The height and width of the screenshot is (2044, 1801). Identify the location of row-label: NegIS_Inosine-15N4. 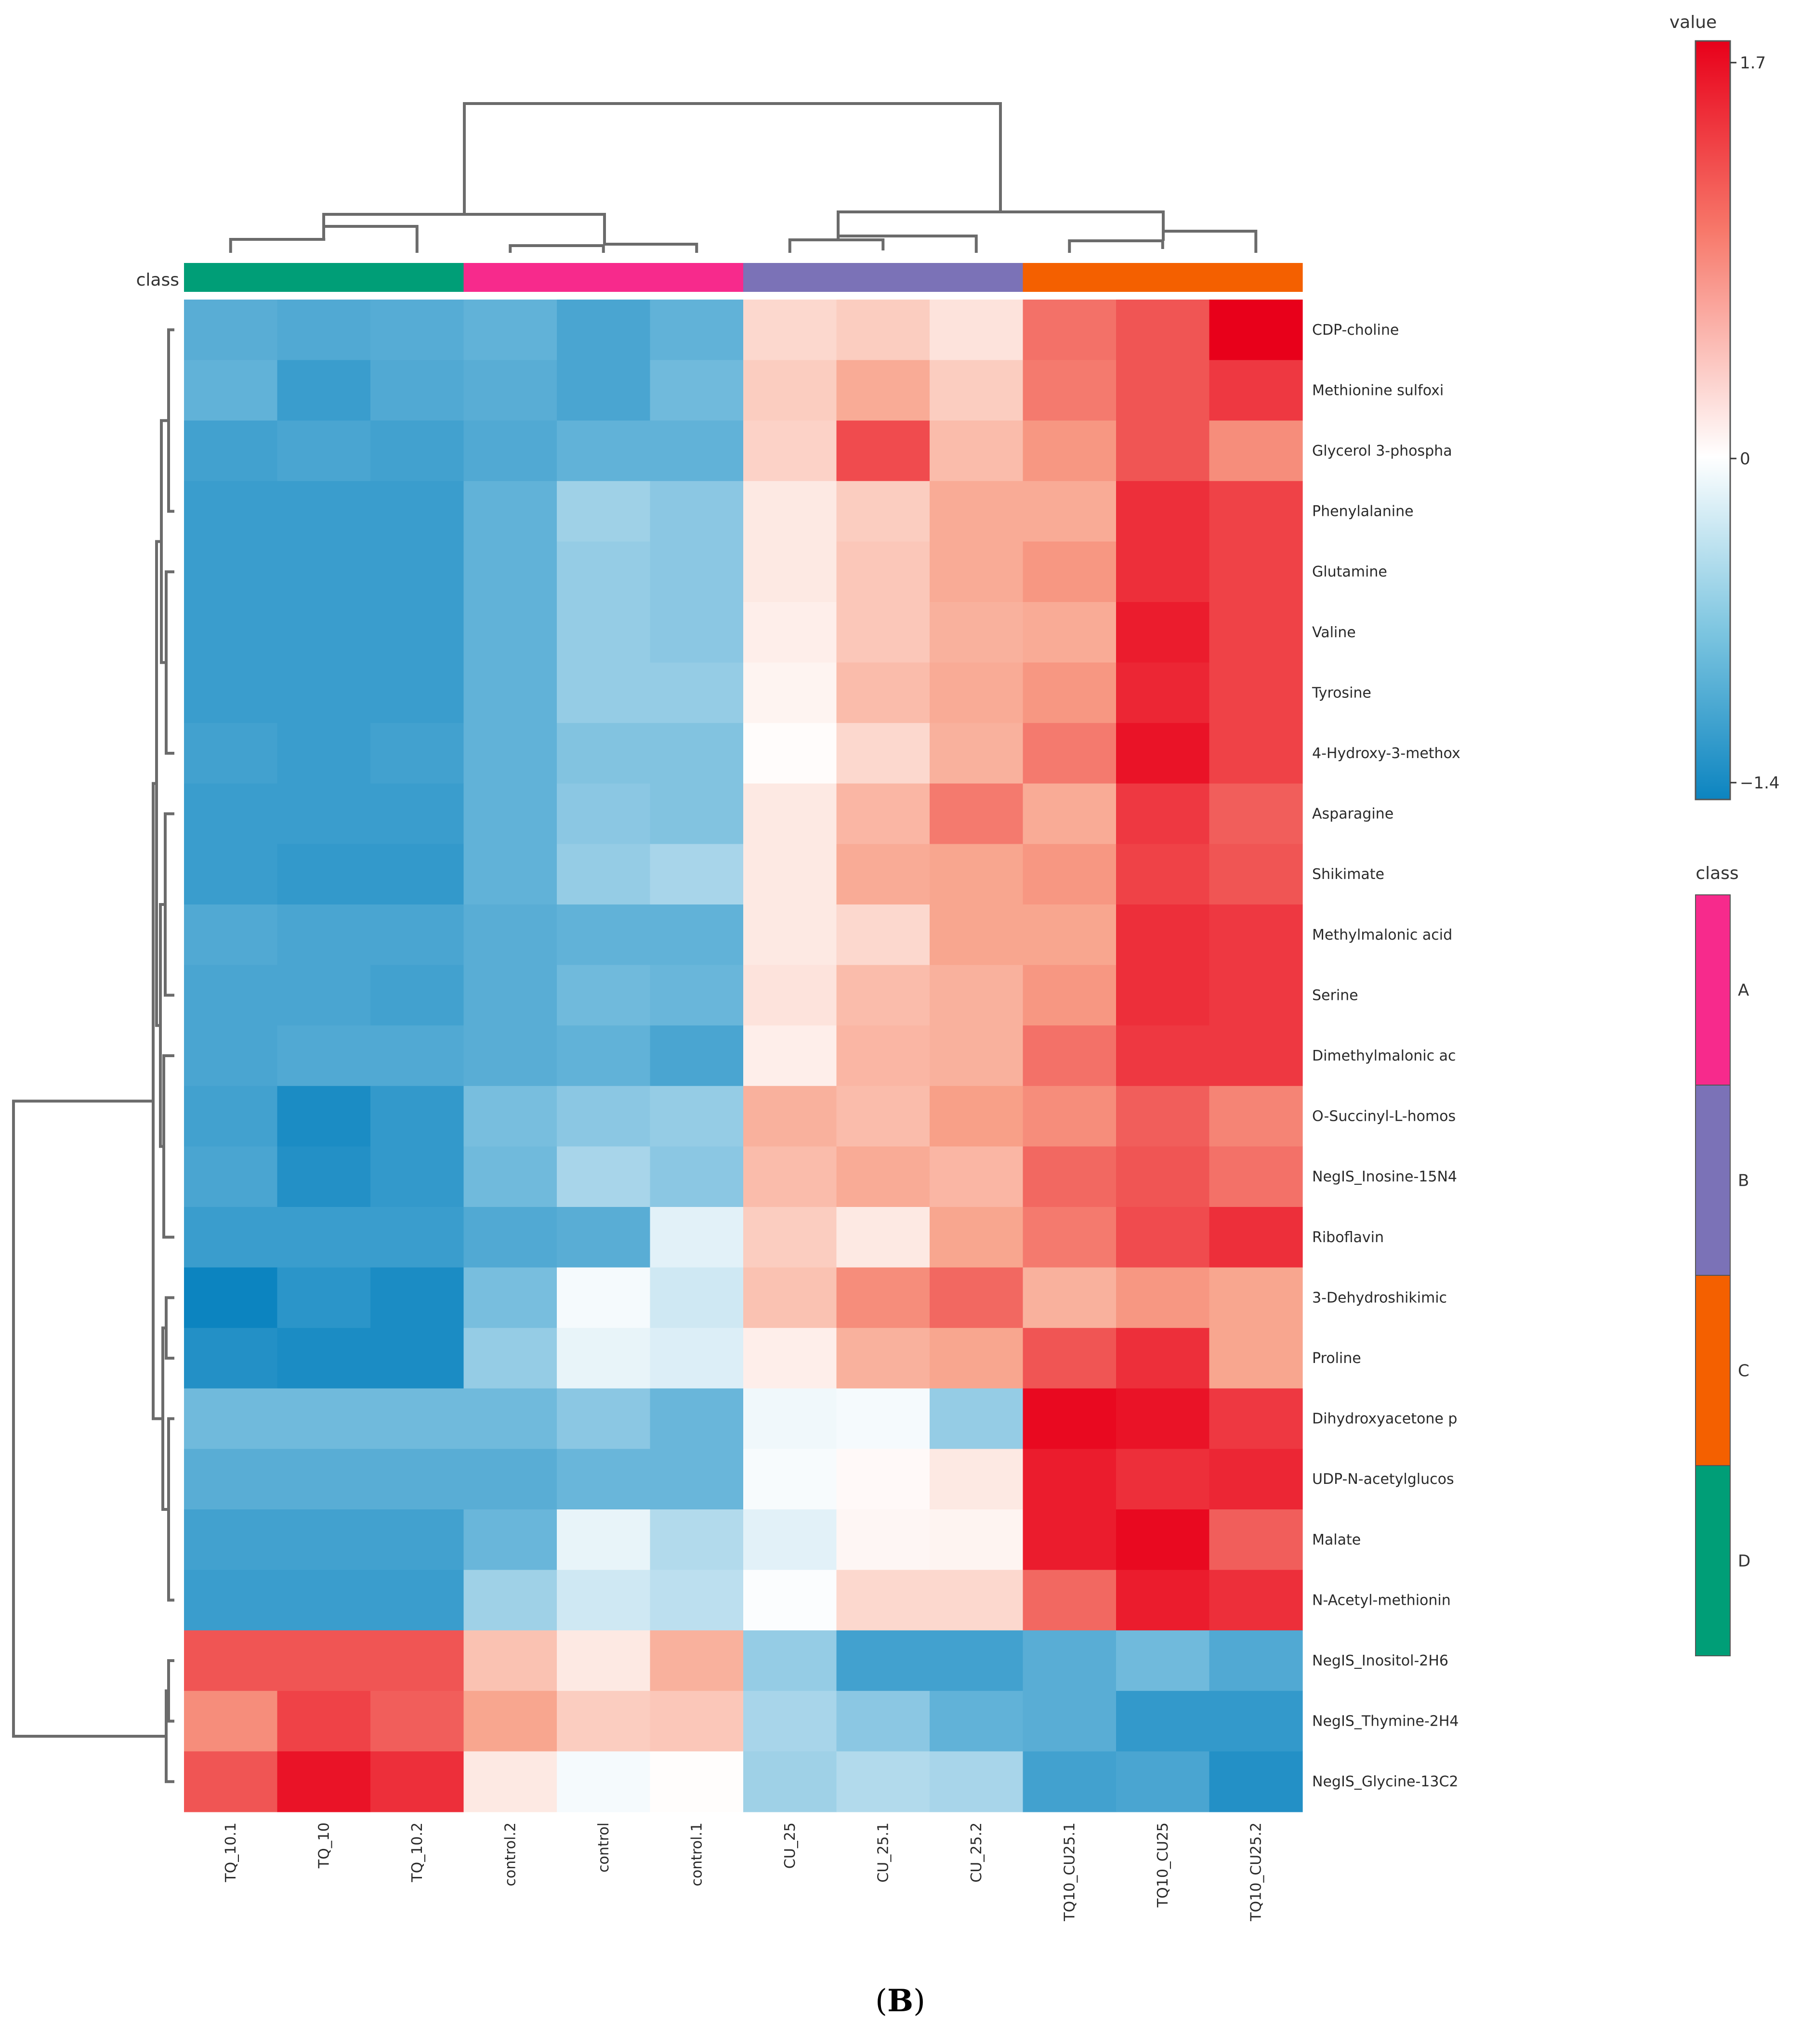
(1384, 1176).